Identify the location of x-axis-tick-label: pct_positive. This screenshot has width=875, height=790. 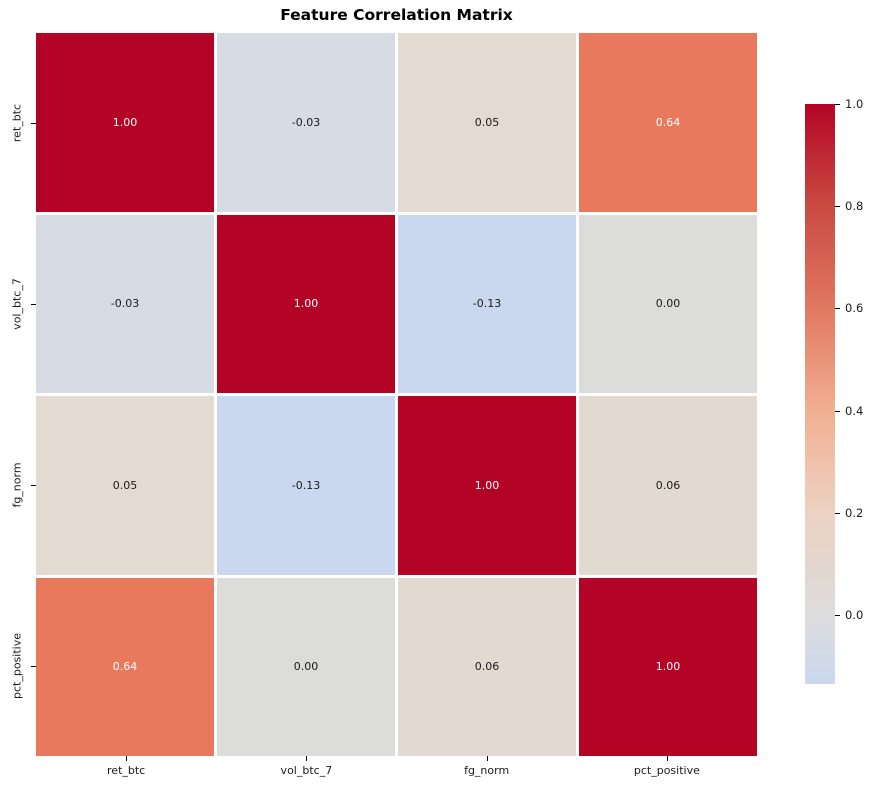
(666, 770).